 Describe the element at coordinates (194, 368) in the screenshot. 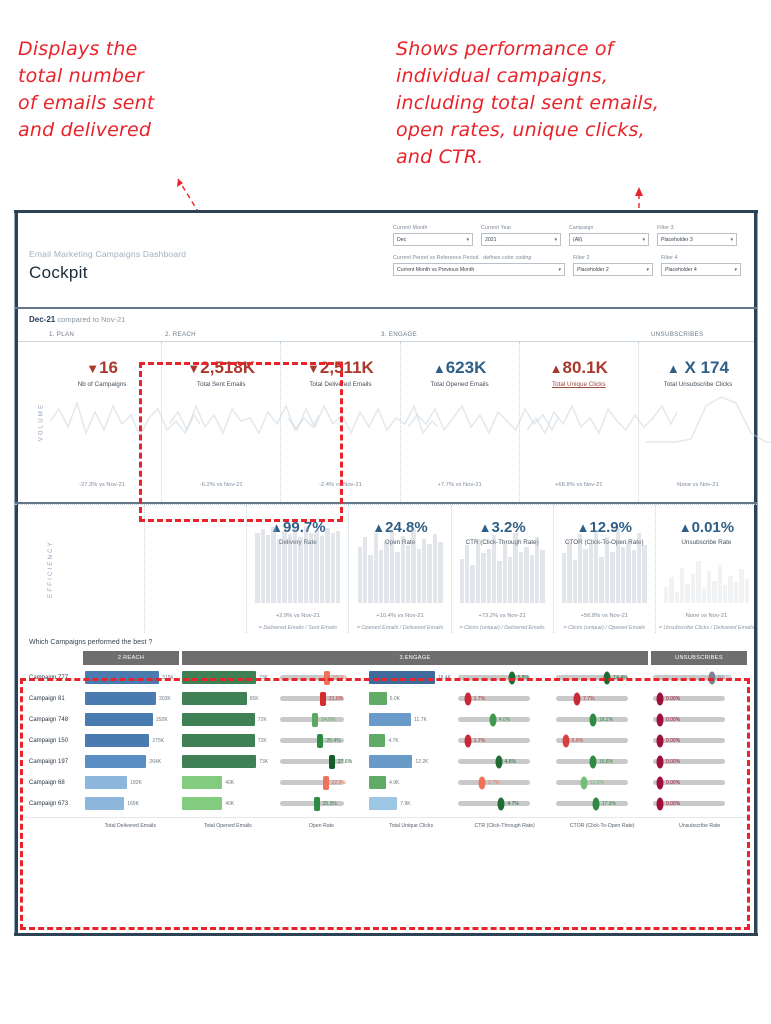

I see `triangle-down-icon: ▼` at that location.